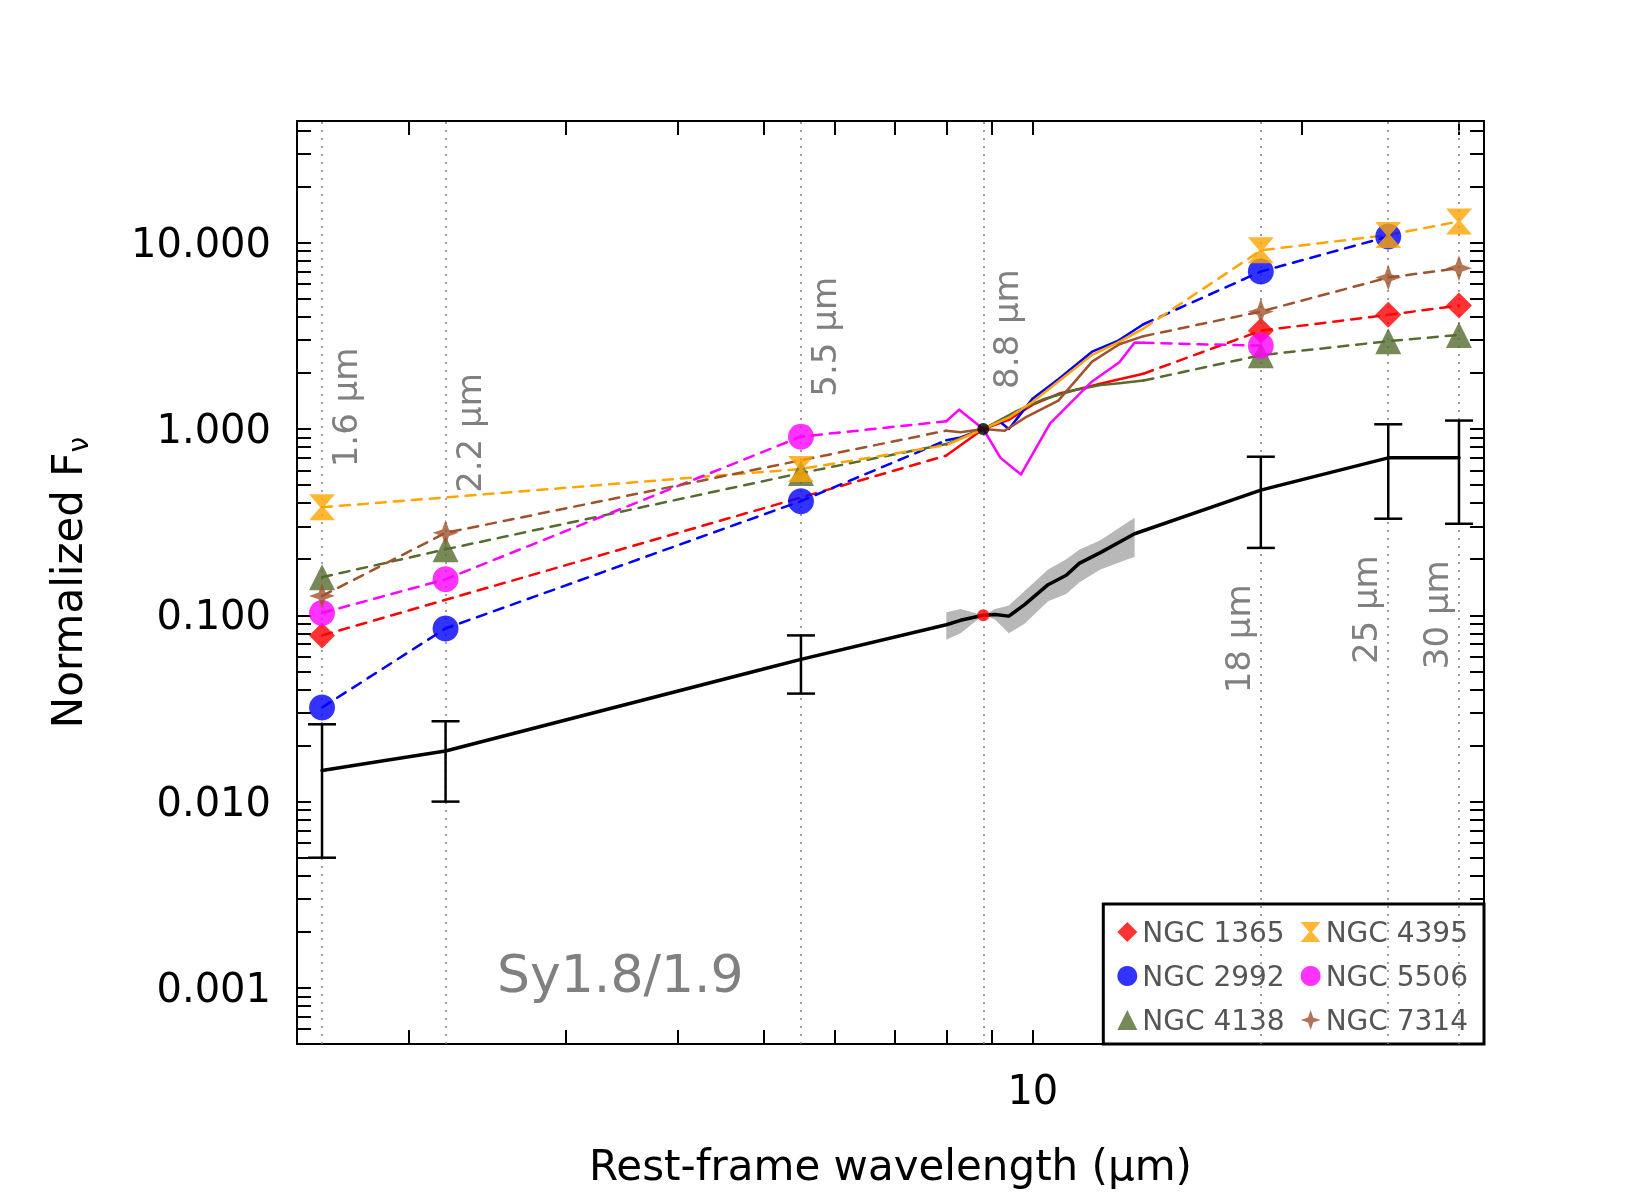  Describe the element at coordinates (213, 429) in the screenshot. I see `y-tick-label: 1.000` at that location.